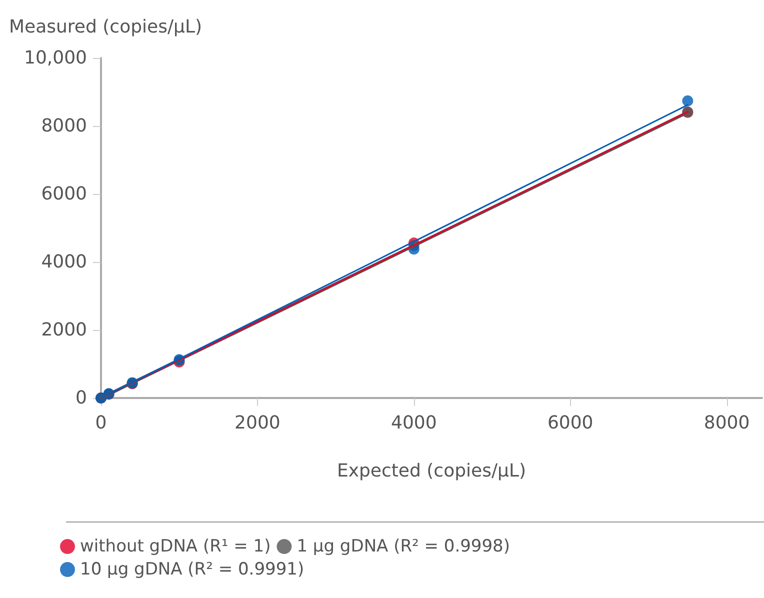 The width and height of the screenshot is (764, 598). What do you see at coordinates (64, 126) in the screenshot?
I see `y-tick-label: 8000` at bounding box center [64, 126].